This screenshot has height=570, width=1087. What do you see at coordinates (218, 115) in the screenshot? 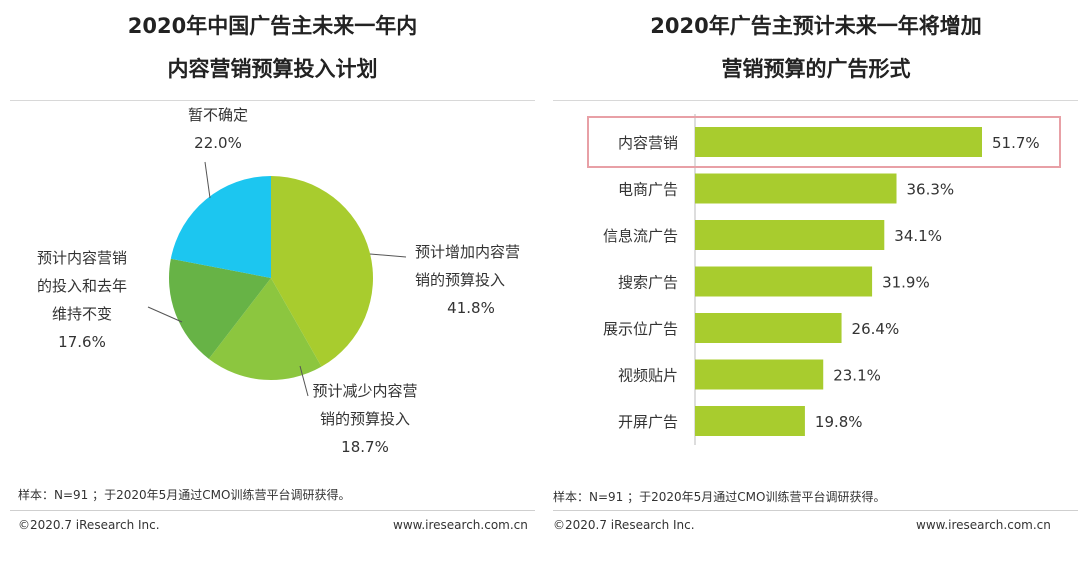
I see `slice-category-label: 暂不确定` at bounding box center [218, 115].